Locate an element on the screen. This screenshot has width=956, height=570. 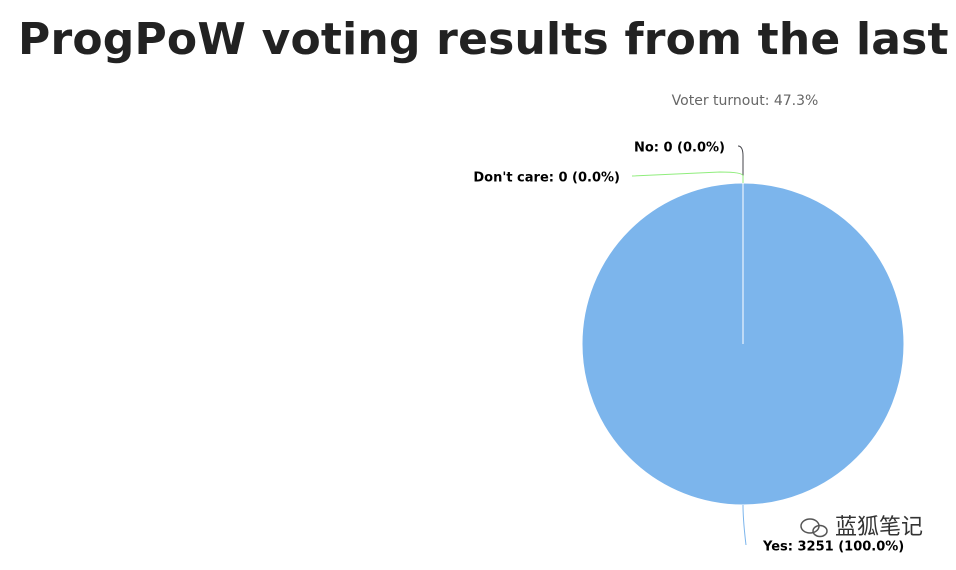
data-label: Yes: 3251 (100.0%) is located at coordinates (833, 547).